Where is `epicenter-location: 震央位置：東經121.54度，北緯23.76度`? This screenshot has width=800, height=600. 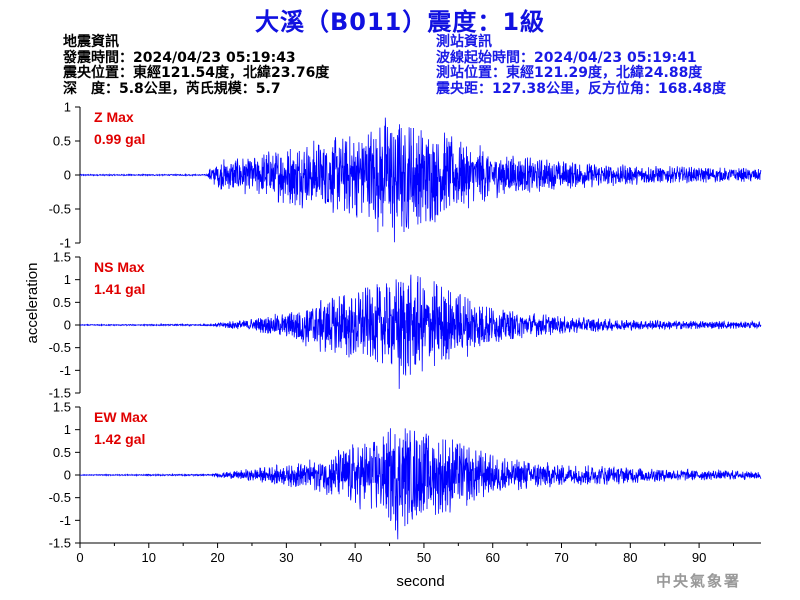 epicenter-location: 震央位置：東經121.54度，北緯23.76度 is located at coordinates (196, 73).